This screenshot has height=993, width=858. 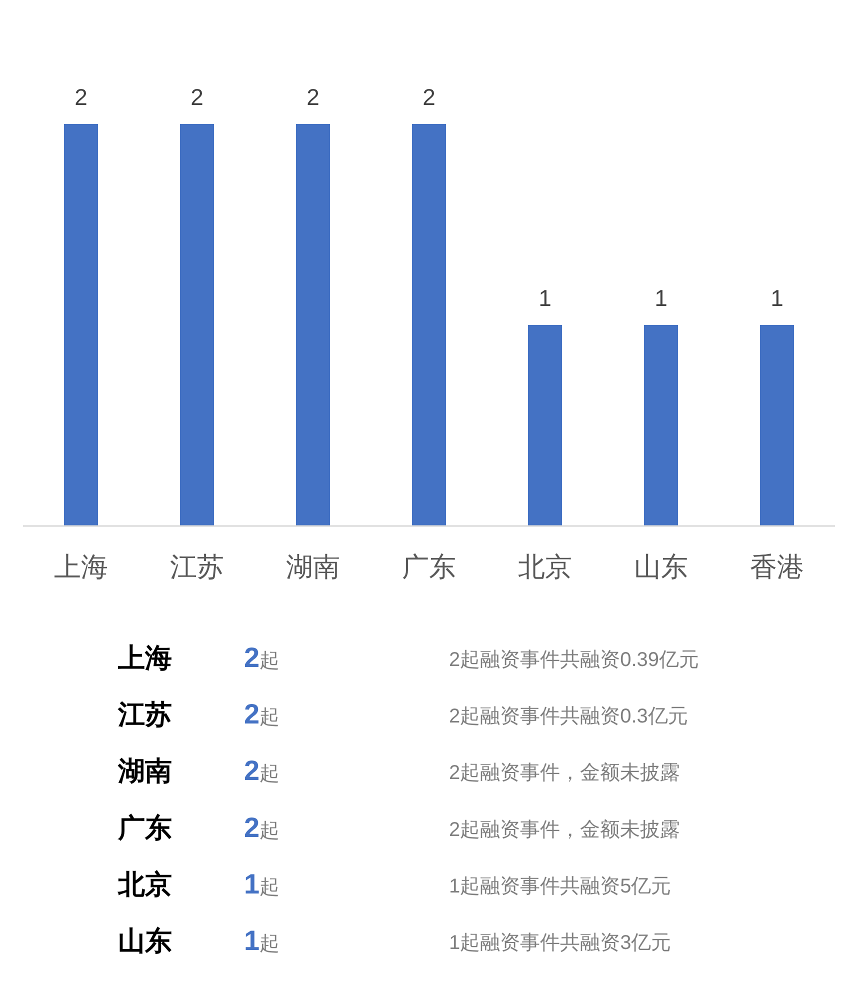 What do you see at coordinates (144, 771) in the screenshot?
I see `category-label: 湖南` at bounding box center [144, 771].